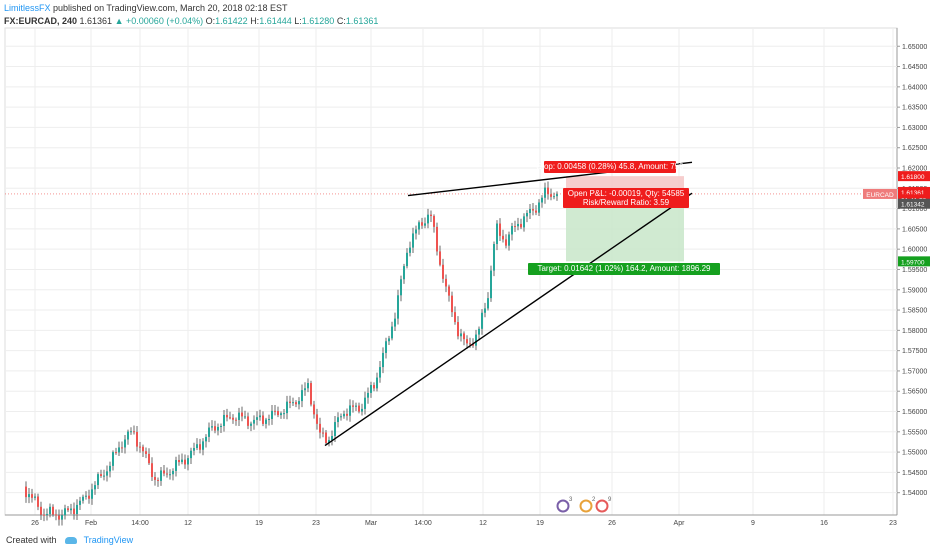  What do you see at coordinates (27, 8) in the screenshot?
I see `author-link: LimitlessFX` at bounding box center [27, 8].